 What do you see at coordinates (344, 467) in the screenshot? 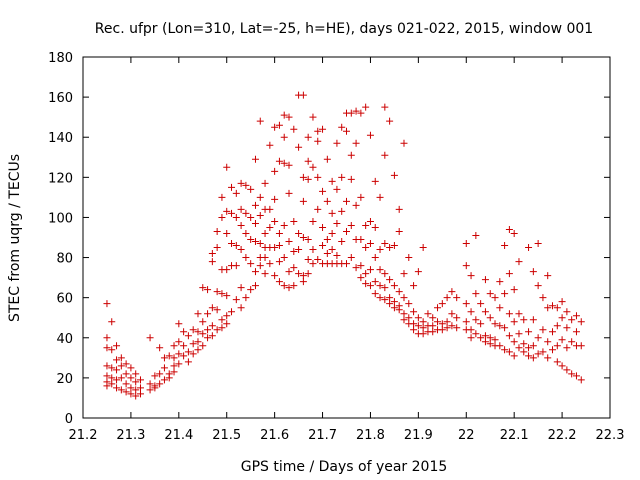
I see `x-axis-title: GPS time / Days of year 2015` at bounding box center [344, 467].